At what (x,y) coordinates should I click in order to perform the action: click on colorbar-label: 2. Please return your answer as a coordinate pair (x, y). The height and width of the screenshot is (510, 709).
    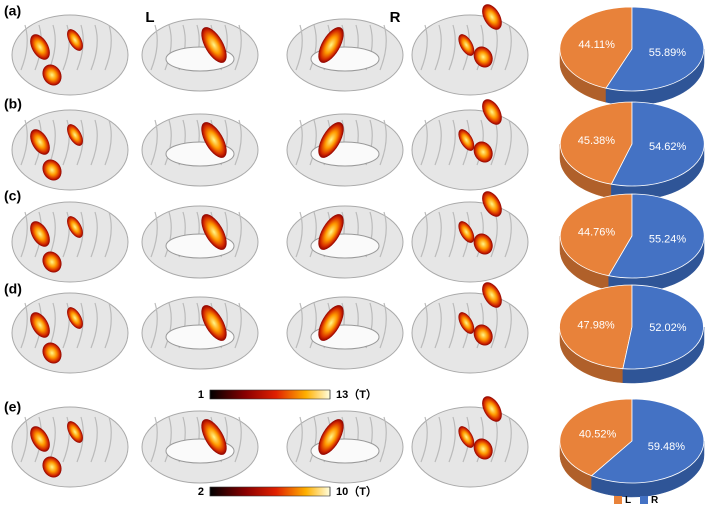
    Looking at the image, I should click on (201, 492).